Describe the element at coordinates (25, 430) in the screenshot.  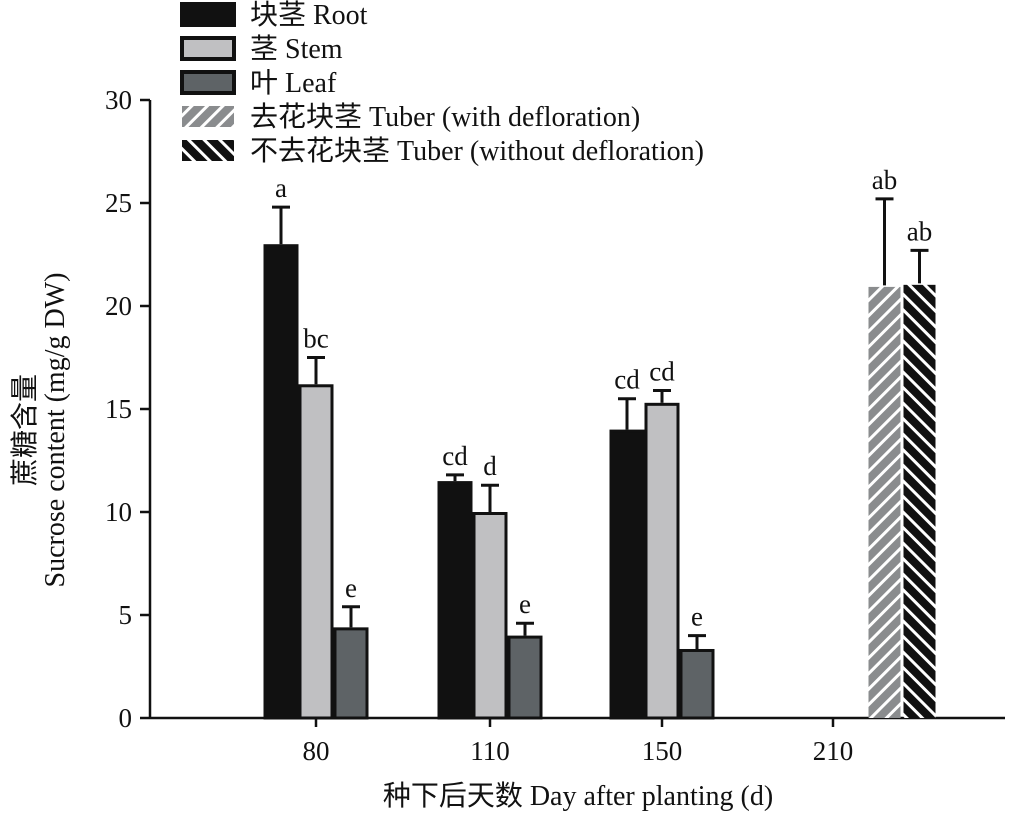
I see `y-axis-label-cn: 蔗糖含量` at that location.